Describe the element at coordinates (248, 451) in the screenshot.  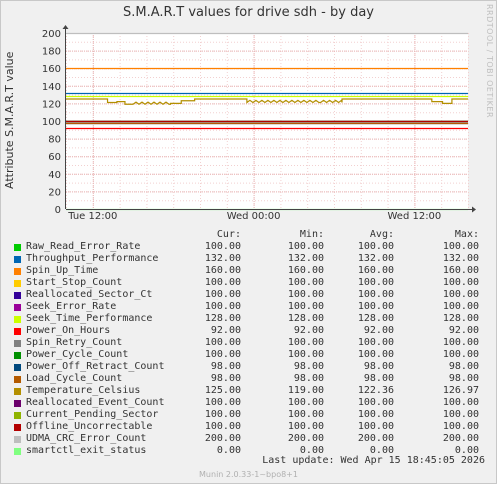
I see `legend-row: smartctl_exit_status 0.00 0.00 0.00 0.00` at that location.